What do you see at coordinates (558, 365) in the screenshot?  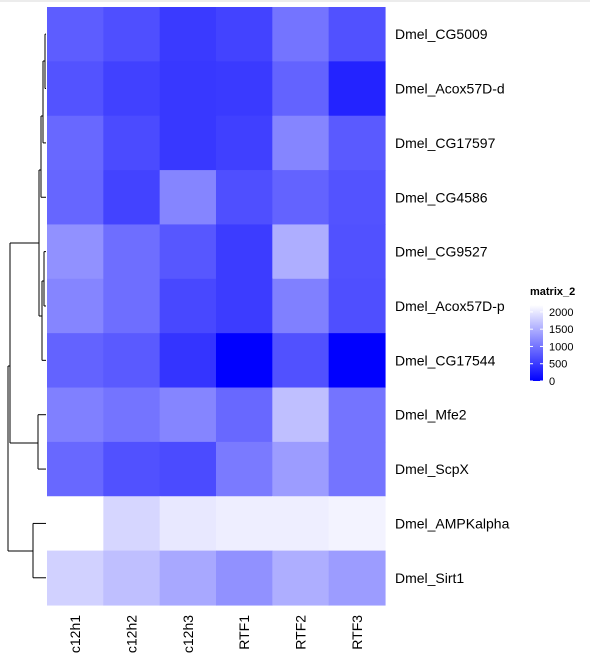 I see `legend-tick-label: 500` at bounding box center [558, 365].